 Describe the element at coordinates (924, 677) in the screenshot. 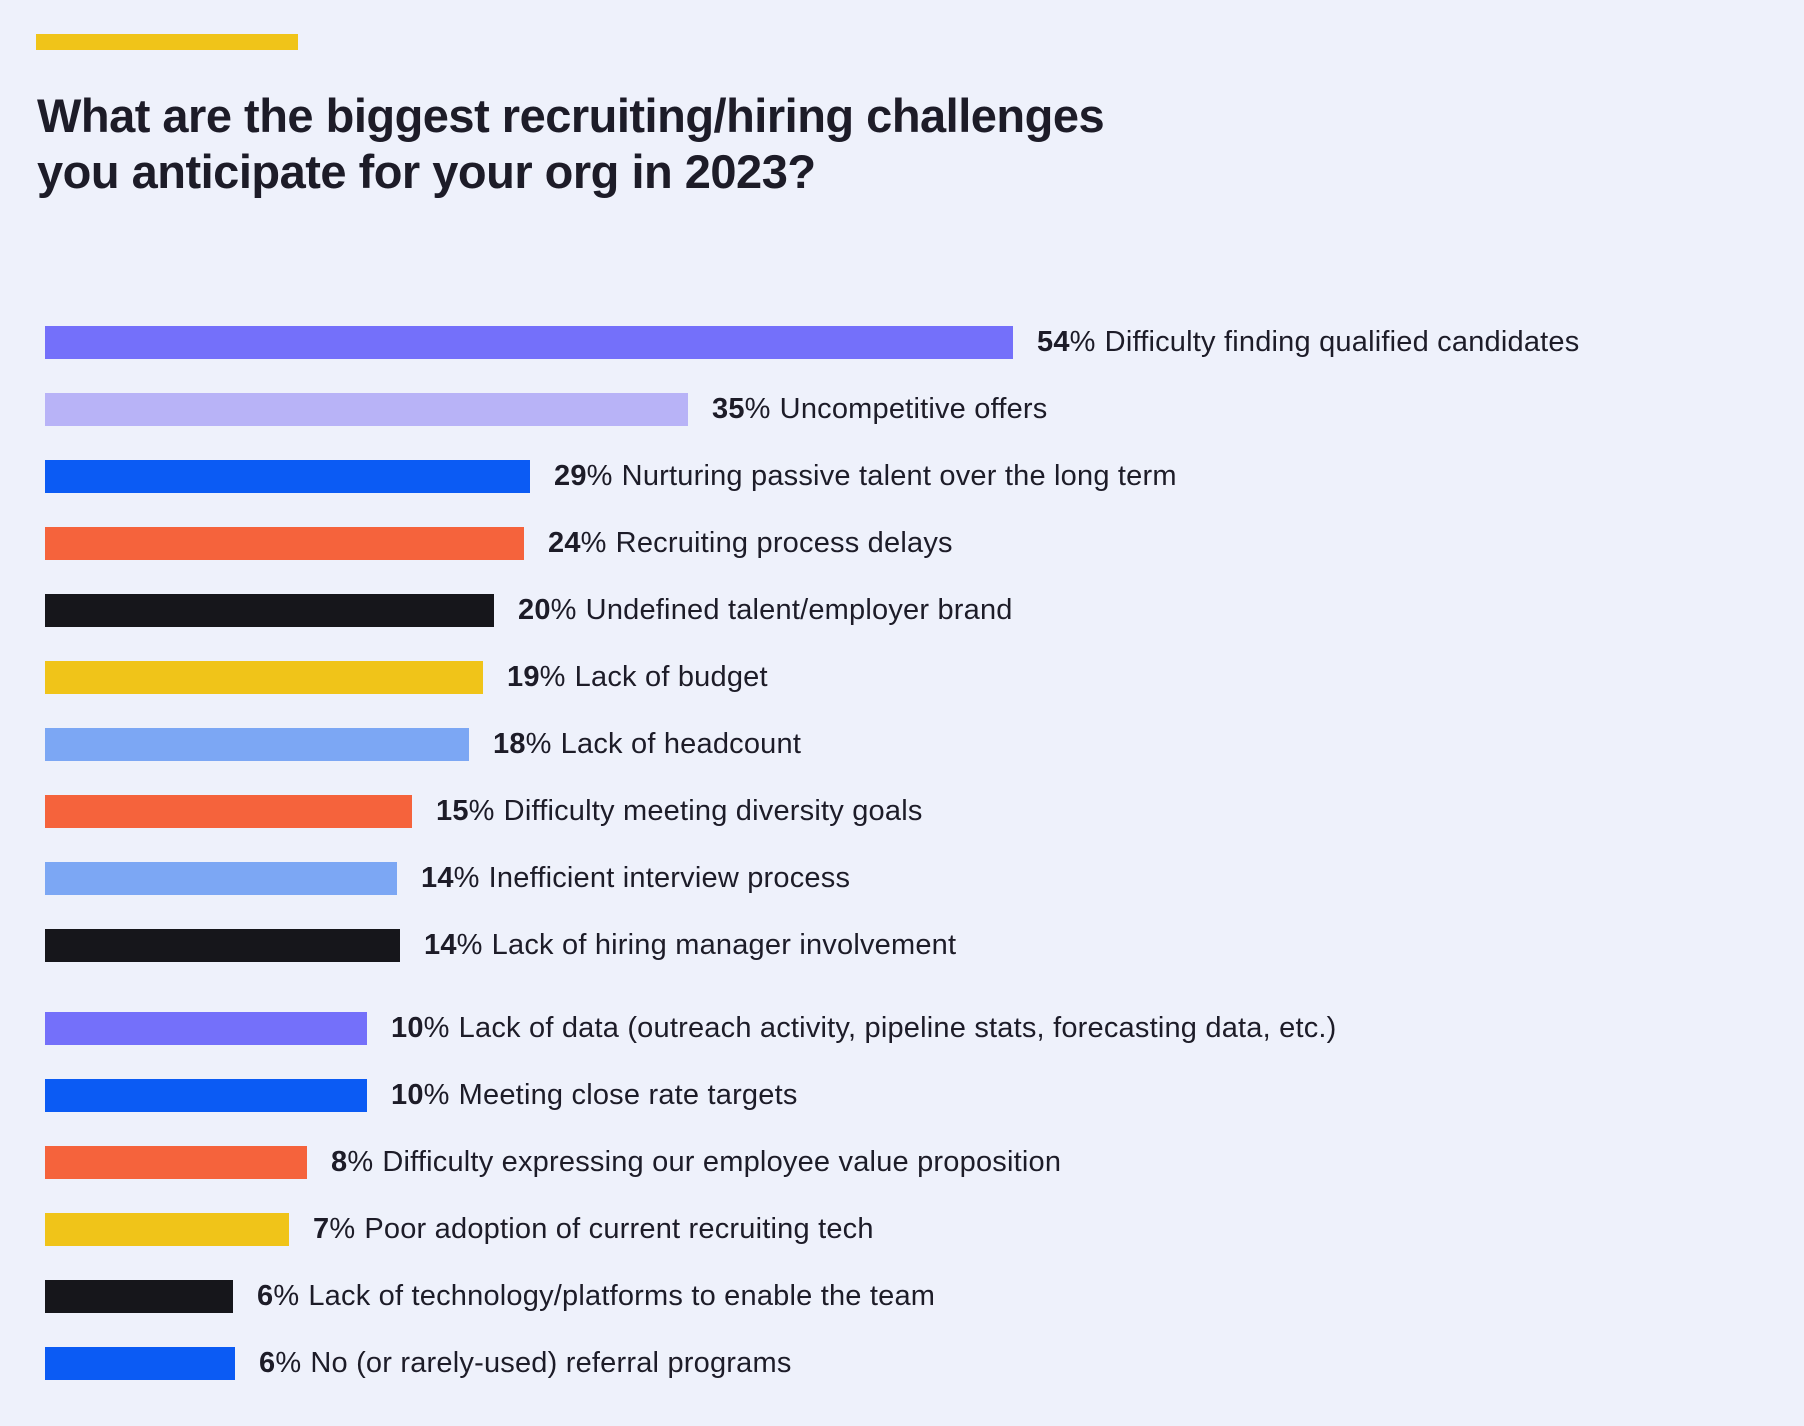

I see `bar-row: 19% Lack of budget` at that location.